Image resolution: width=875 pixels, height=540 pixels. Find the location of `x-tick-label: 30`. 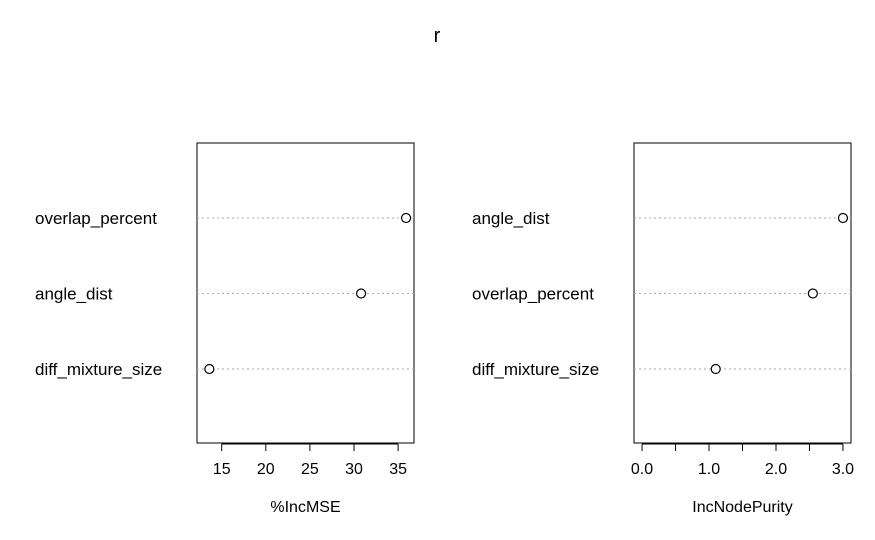

x-tick-label: 30 is located at coordinates (354, 469).